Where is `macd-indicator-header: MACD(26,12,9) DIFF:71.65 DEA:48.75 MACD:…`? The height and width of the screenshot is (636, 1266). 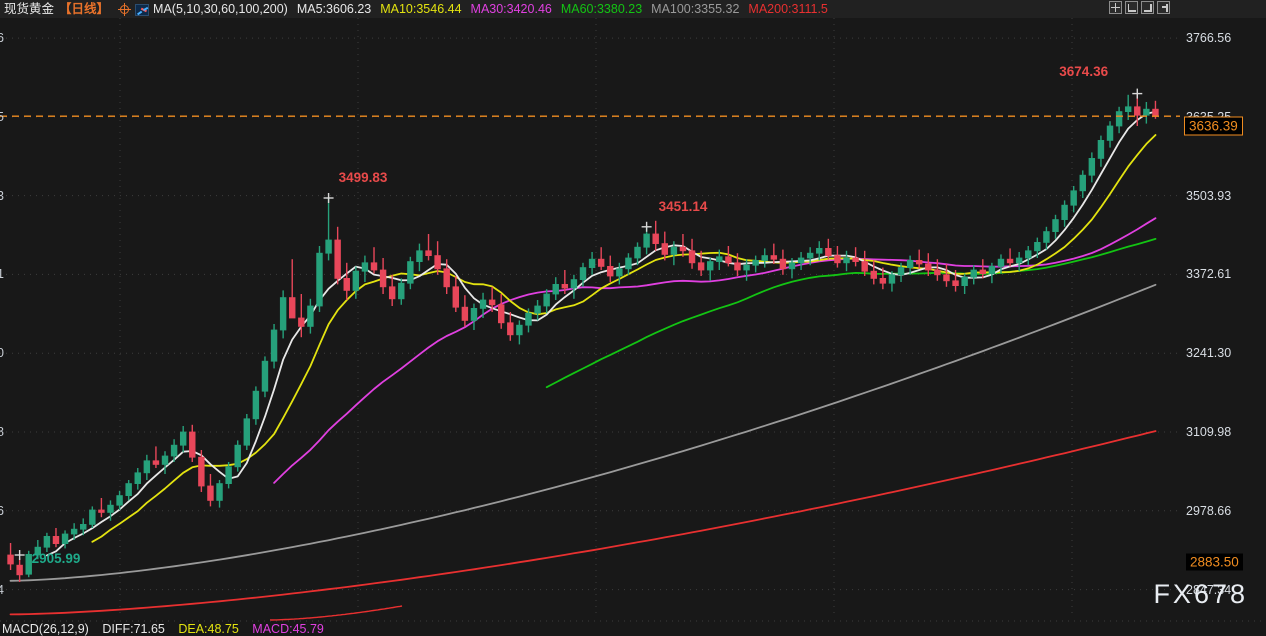
macd-indicator-header: MACD(26,12,9) DIFF:71.65 DEA:48.75 MACD:… is located at coordinates (633, 629).